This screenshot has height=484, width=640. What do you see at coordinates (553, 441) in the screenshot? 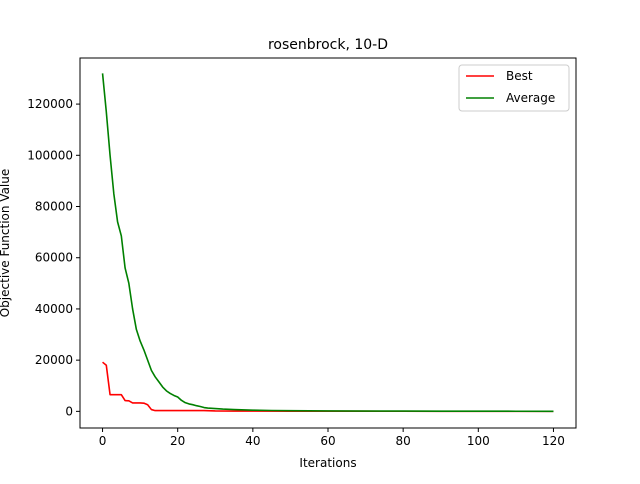
I see `x-tick-label: 120` at bounding box center [553, 441].